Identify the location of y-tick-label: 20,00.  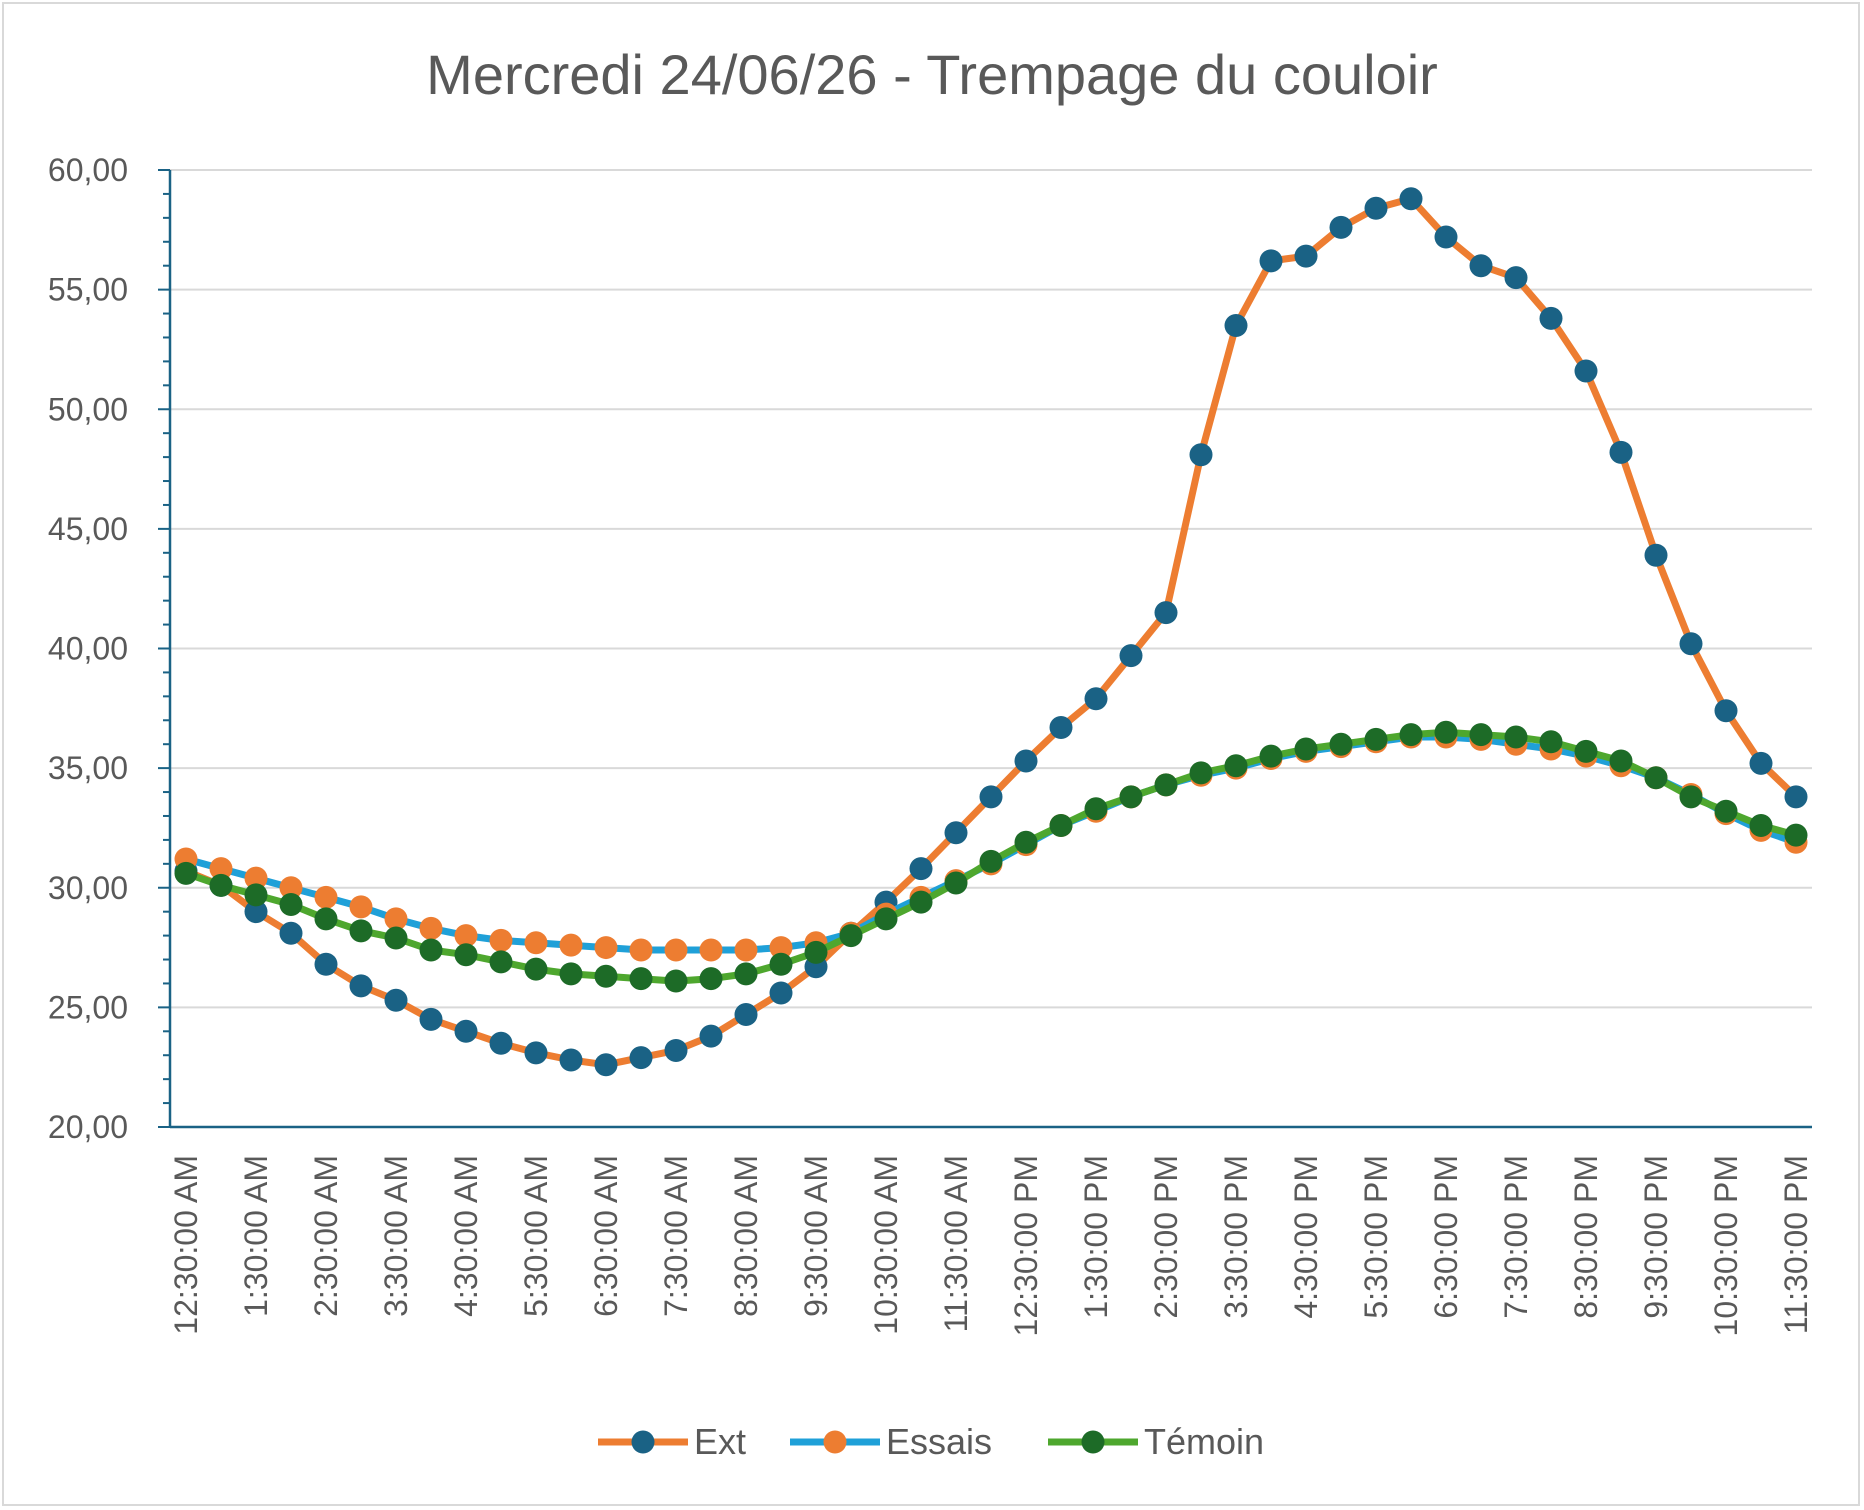
(88, 1127).